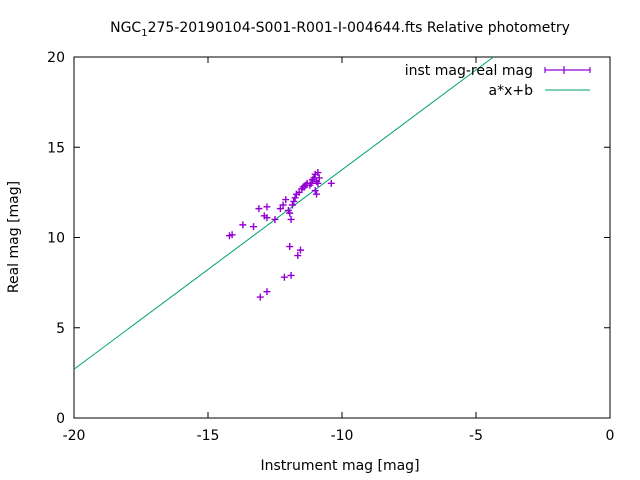 This screenshot has width=640, height=480. What do you see at coordinates (14, 237) in the screenshot?
I see `y-axis-label: Real mag [mag]` at bounding box center [14, 237].